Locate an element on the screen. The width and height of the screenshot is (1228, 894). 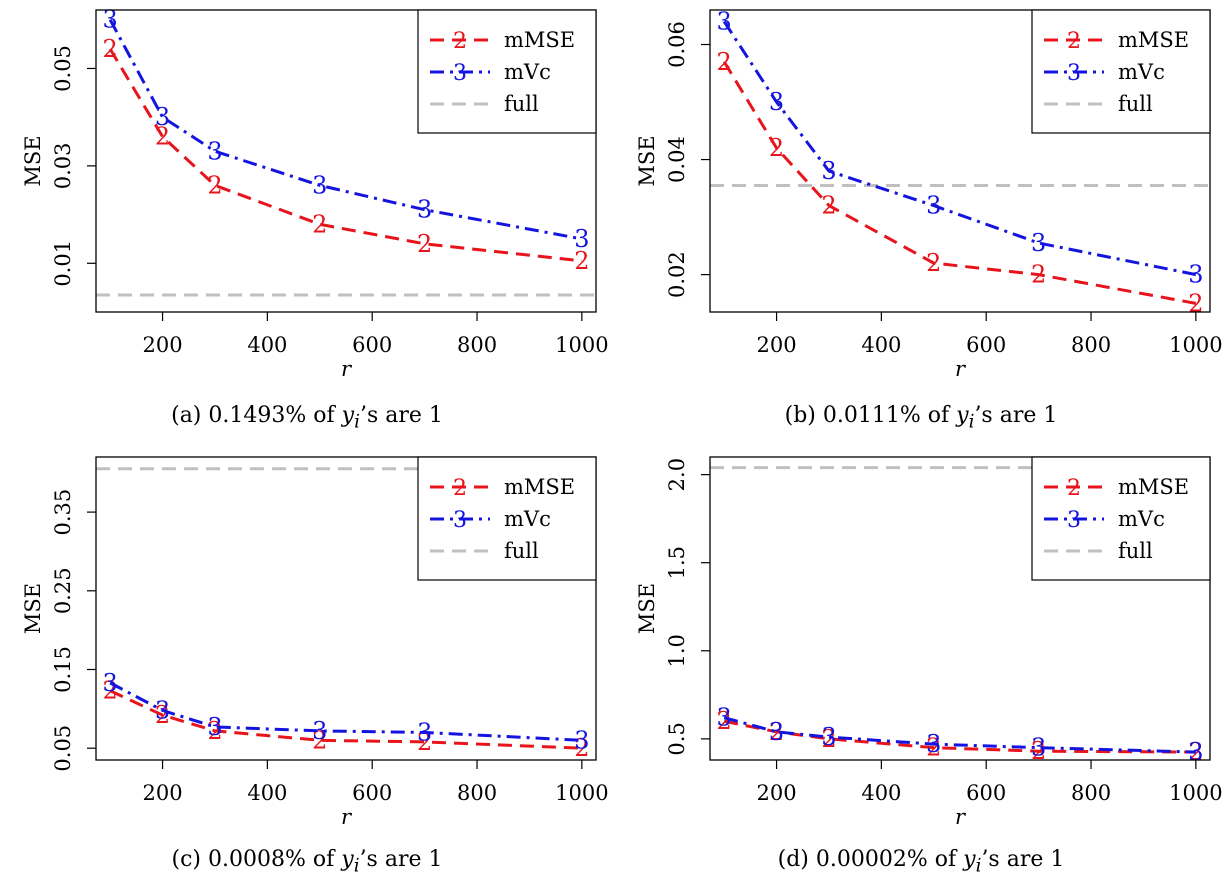
legend-box is located at coordinates (1121, 518).